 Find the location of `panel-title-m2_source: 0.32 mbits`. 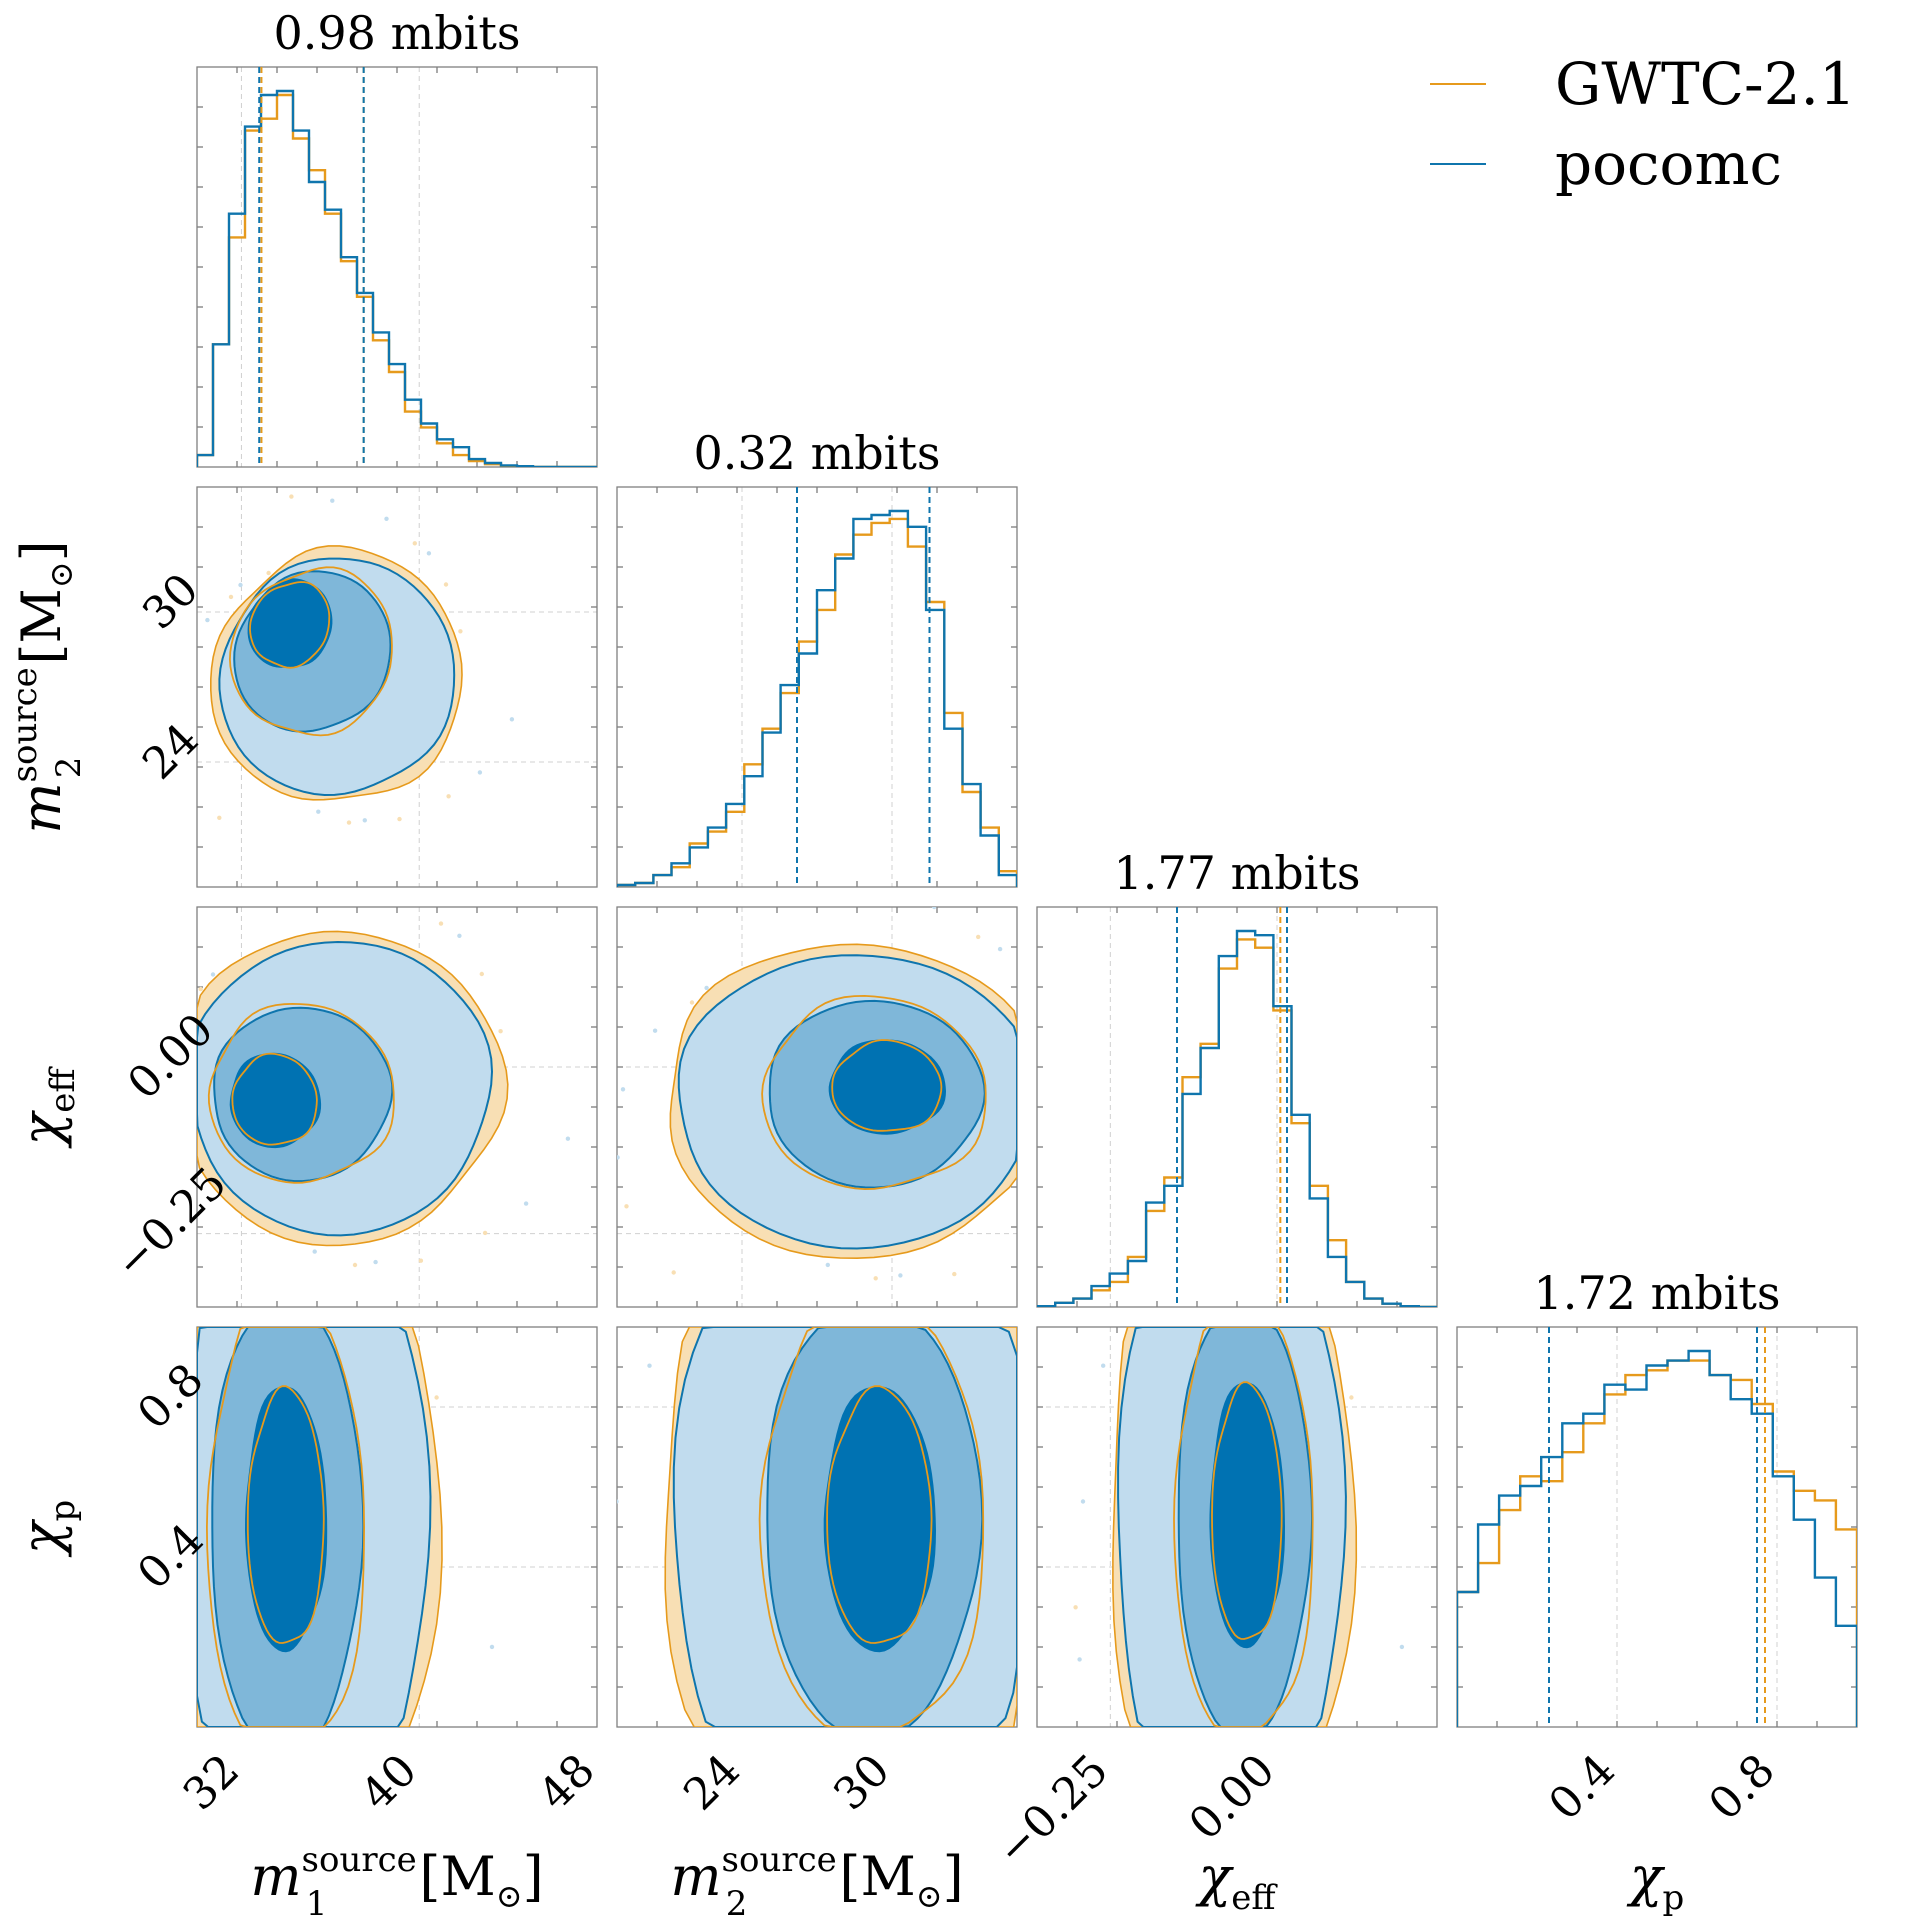

panel-title-m2_source: 0.32 mbits is located at coordinates (817, 453).